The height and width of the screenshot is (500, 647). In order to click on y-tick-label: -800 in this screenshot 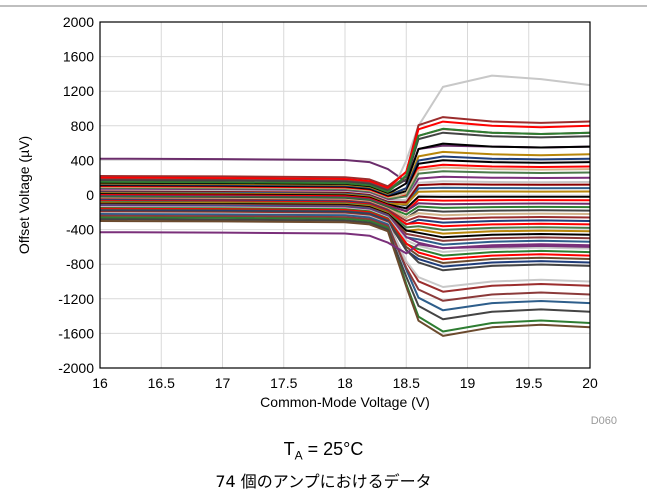, I will do `click(80, 264)`.